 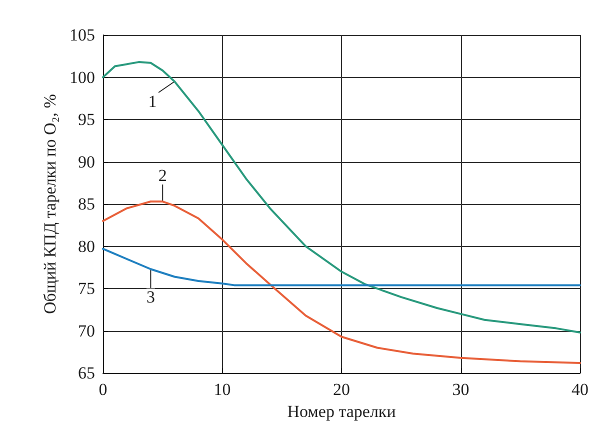 What do you see at coordinates (86, 204) in the screenshot?
I see `y-tick-label: 85` at bounding box center [86, 204].